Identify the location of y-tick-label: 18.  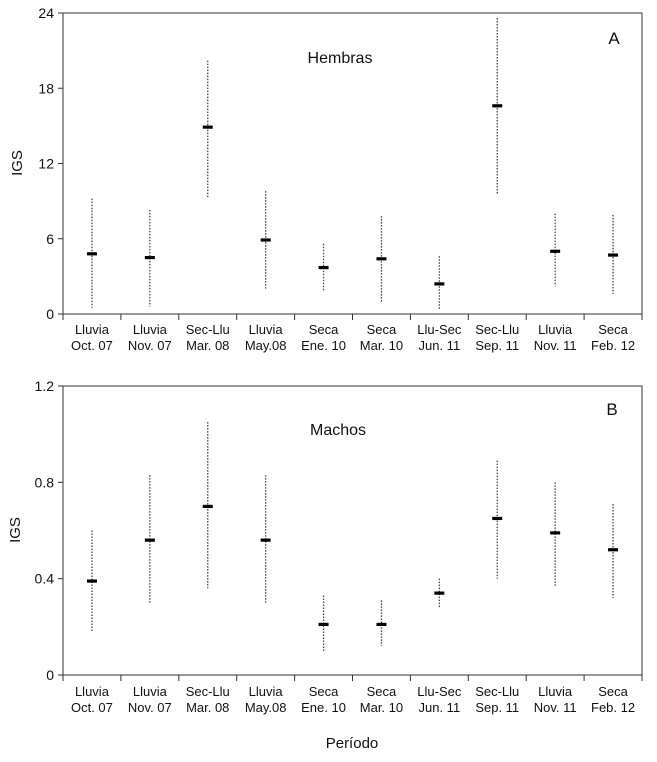
(46, 88).